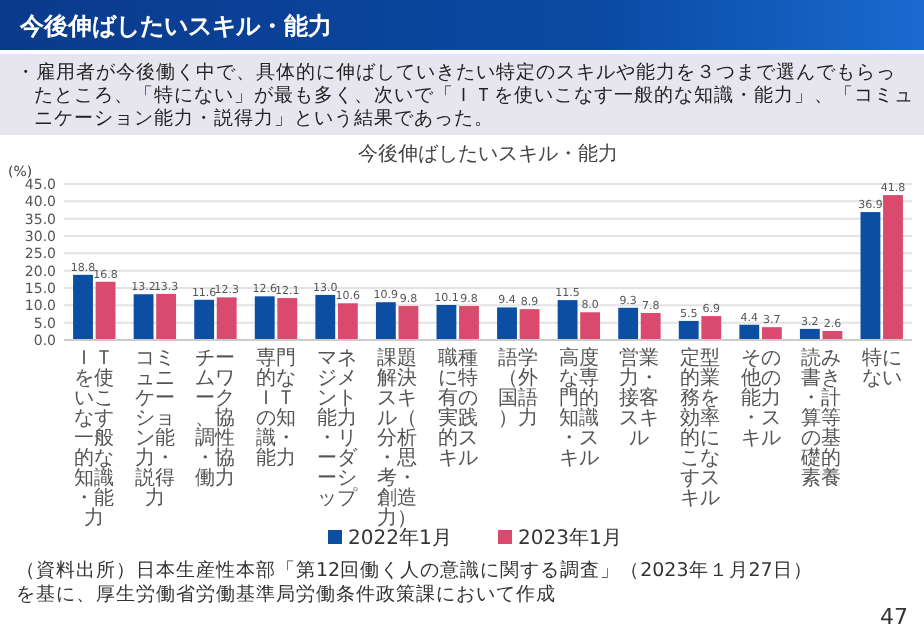 The width and height of the screenshot is (924, 640). Describe the element at coordinates (639, 398) in the screenshot. I see `x-tick-label: 営業力・接客スキル` at that location.